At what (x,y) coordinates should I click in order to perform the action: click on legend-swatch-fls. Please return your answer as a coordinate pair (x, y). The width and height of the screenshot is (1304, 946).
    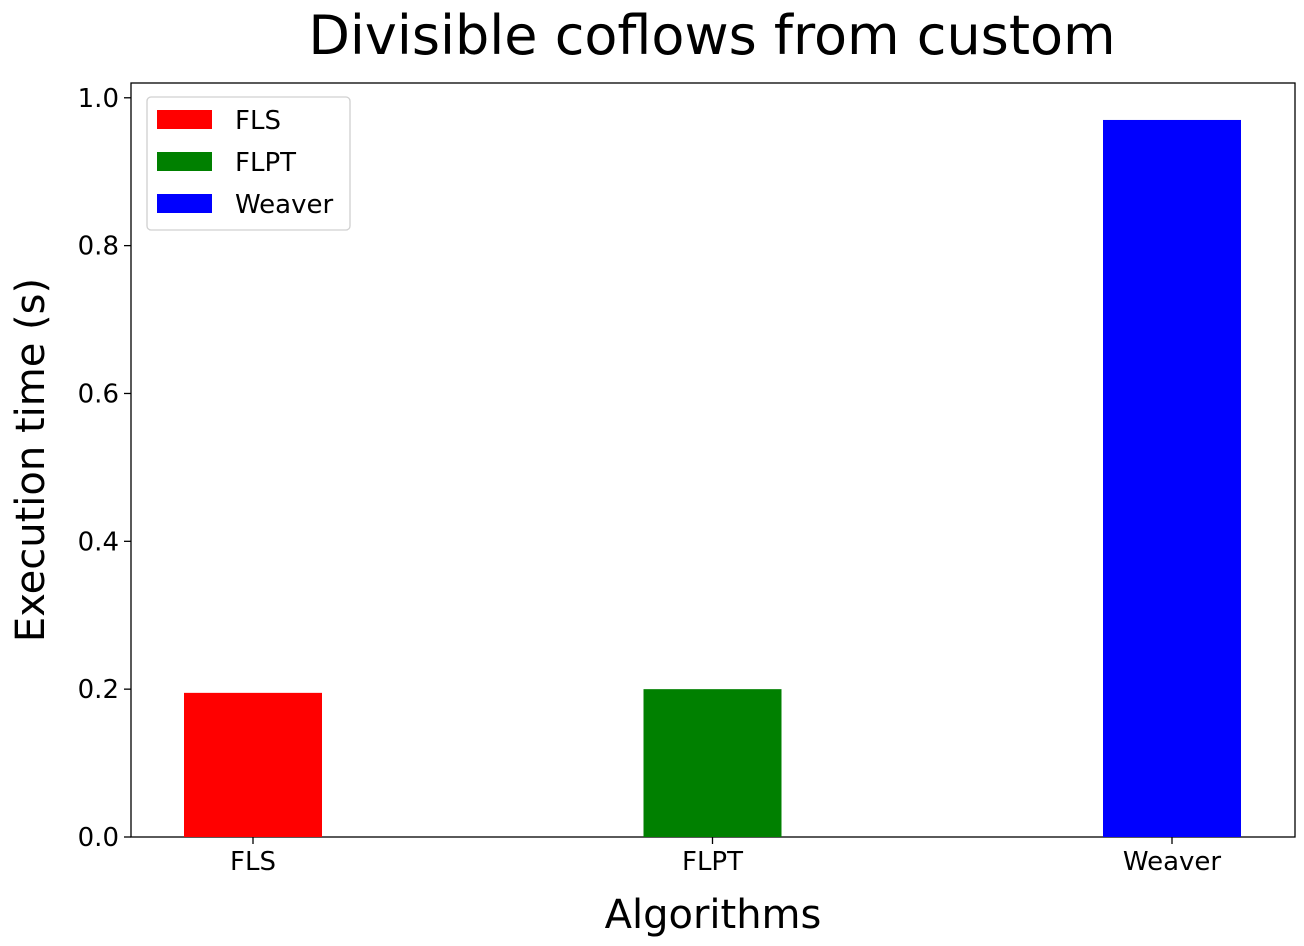
    Looking at the image, I should click on (184, 119).